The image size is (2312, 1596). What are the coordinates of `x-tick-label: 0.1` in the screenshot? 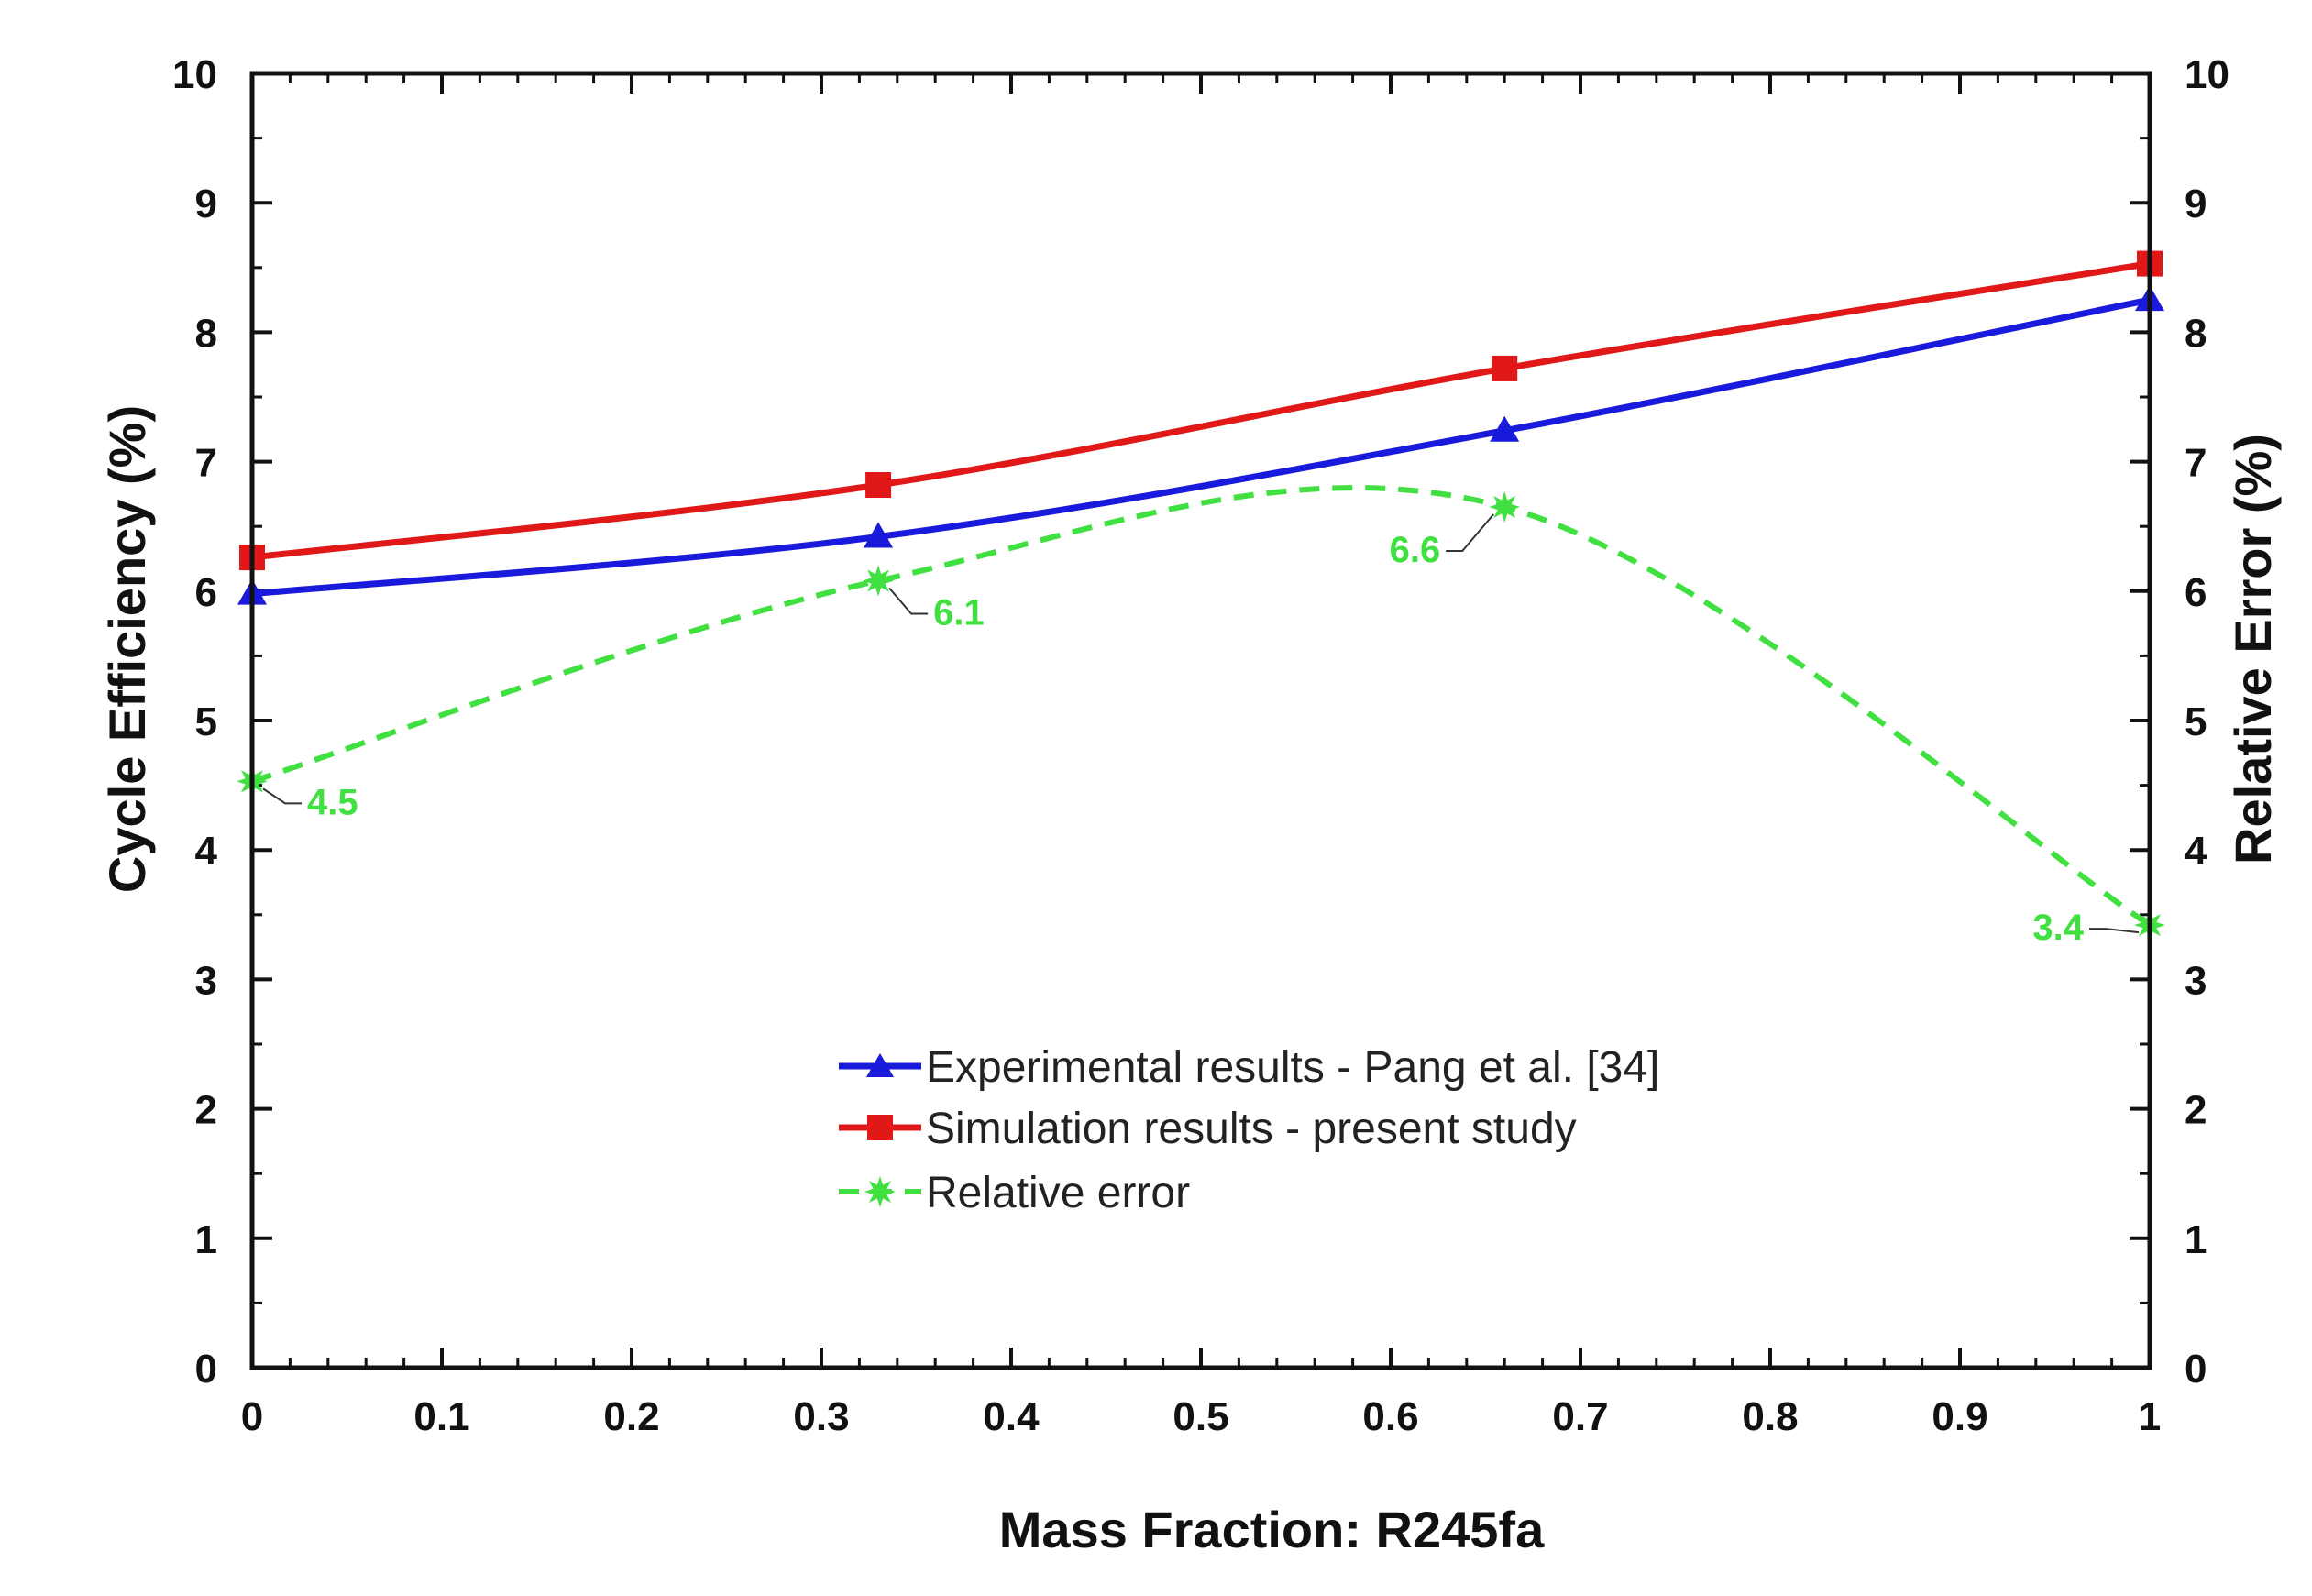 It's located at (441, 1416).